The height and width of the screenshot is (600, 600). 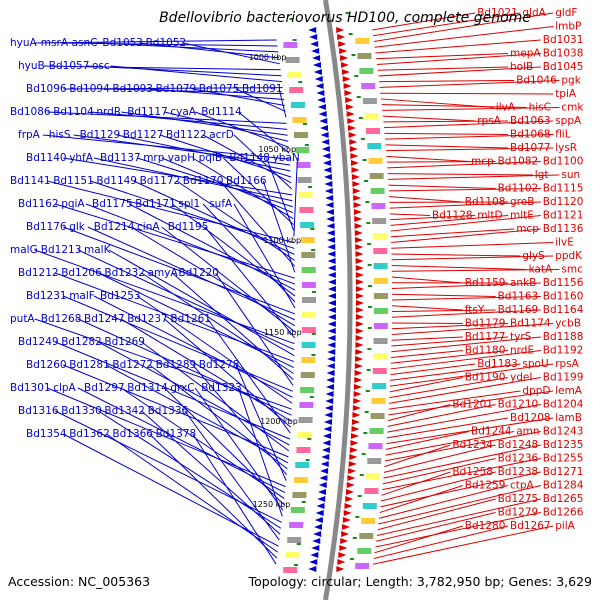 What do you see at coordinates (533, 256) in the screenshot?
I see `gene-label-right: glyS` at bounding box center [533, 256].